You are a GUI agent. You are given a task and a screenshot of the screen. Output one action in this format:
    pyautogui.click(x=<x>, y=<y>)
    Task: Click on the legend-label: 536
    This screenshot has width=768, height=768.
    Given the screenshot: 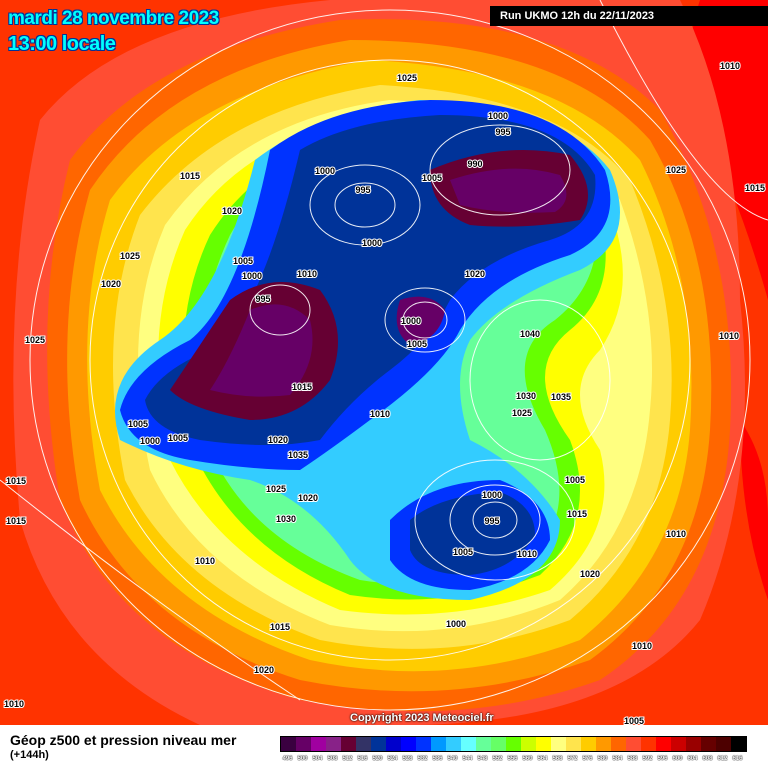 What is the action you would take?
    pyautogui.click(x=437, y=759)
    